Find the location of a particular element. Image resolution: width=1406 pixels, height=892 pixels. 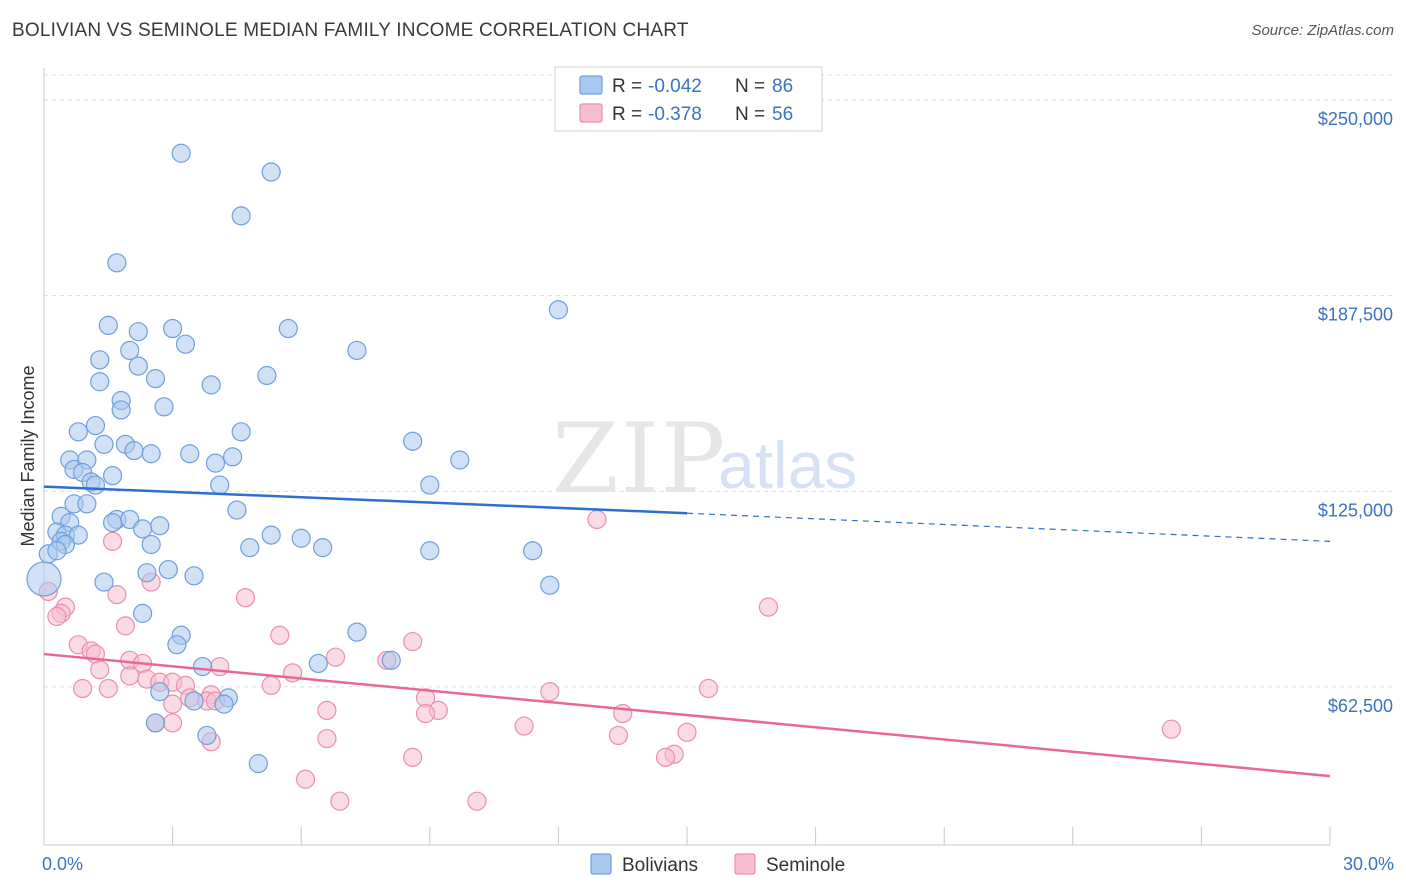

watermark-atlas: atlas is located at coordinates (787, 465).